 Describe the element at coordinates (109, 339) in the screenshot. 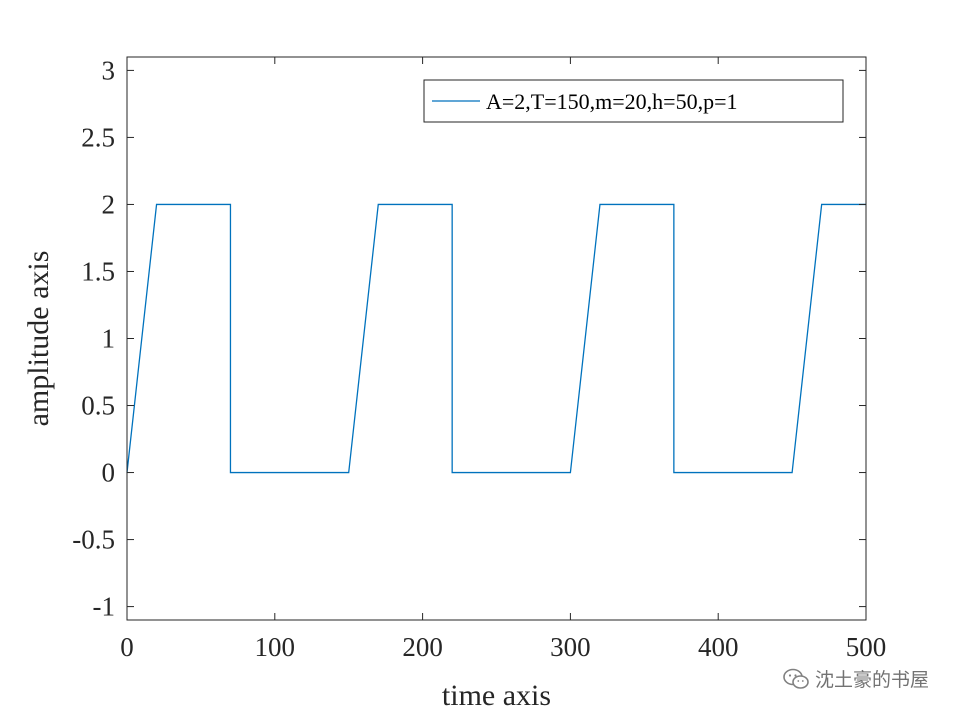

I see `y-tick-label: 1` at that location.